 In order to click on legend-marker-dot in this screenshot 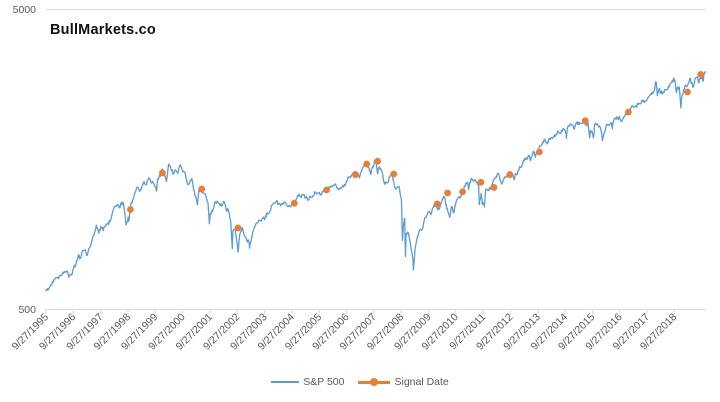, I will do `click(374, 382)`.